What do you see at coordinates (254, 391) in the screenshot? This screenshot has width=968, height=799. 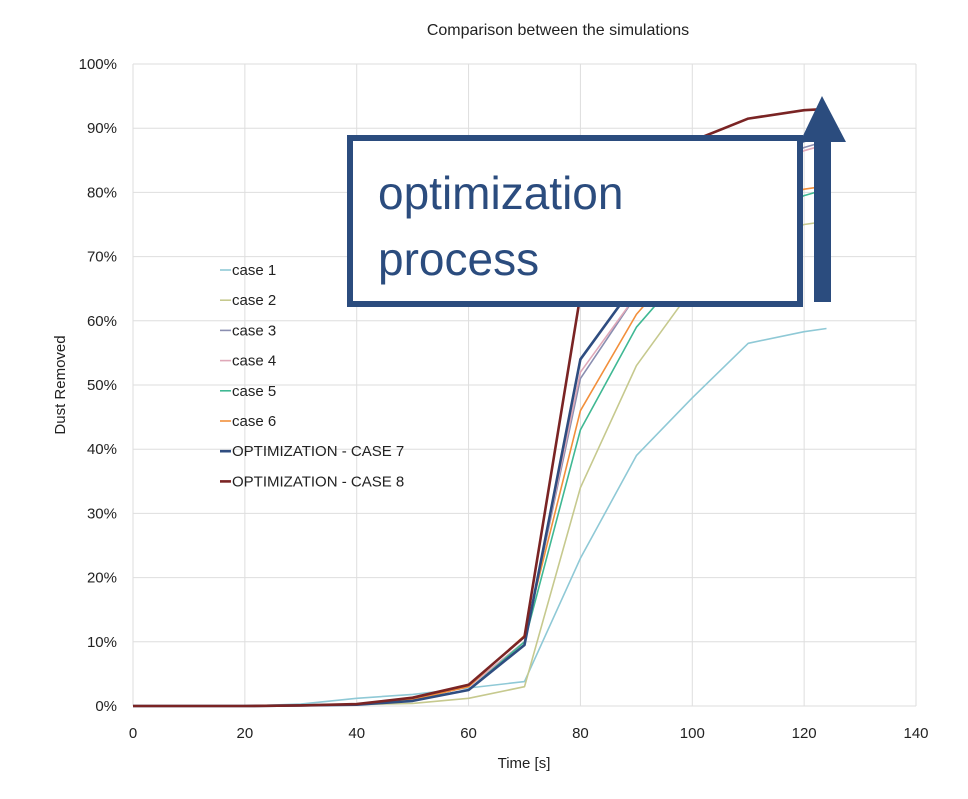 I see `legend-item-label: case 5` at bounding box center [254, 391].